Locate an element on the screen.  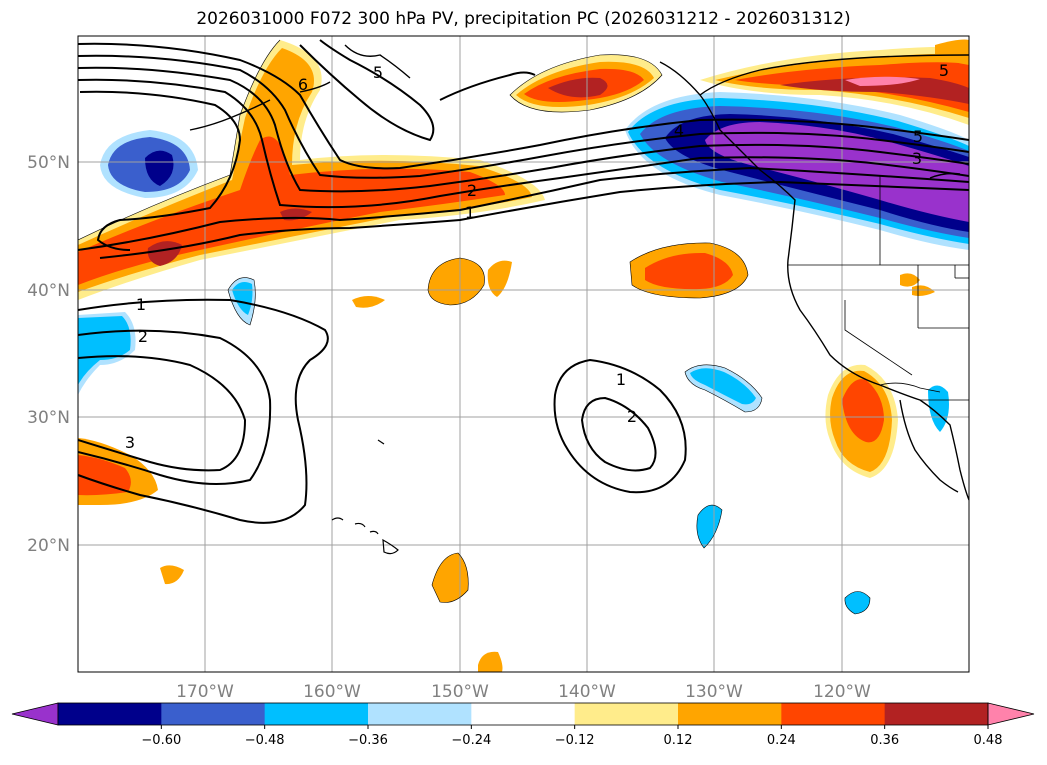
lat-label: 20°N is located at coordinates (48, 546).